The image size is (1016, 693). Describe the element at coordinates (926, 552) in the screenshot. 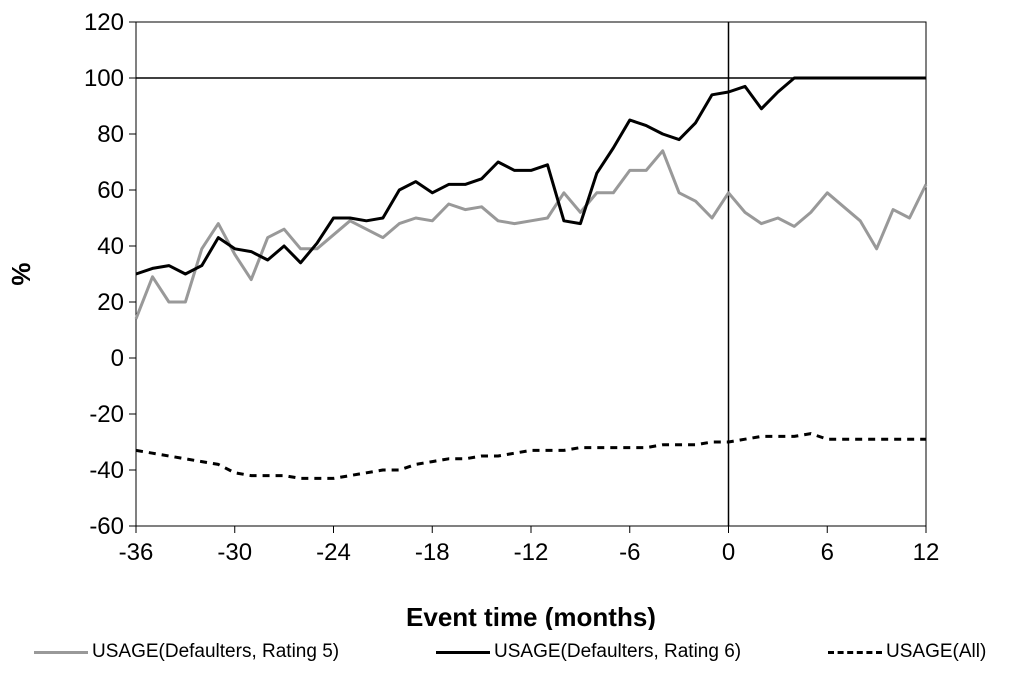

I see `x-tick-label: 12` at that location.